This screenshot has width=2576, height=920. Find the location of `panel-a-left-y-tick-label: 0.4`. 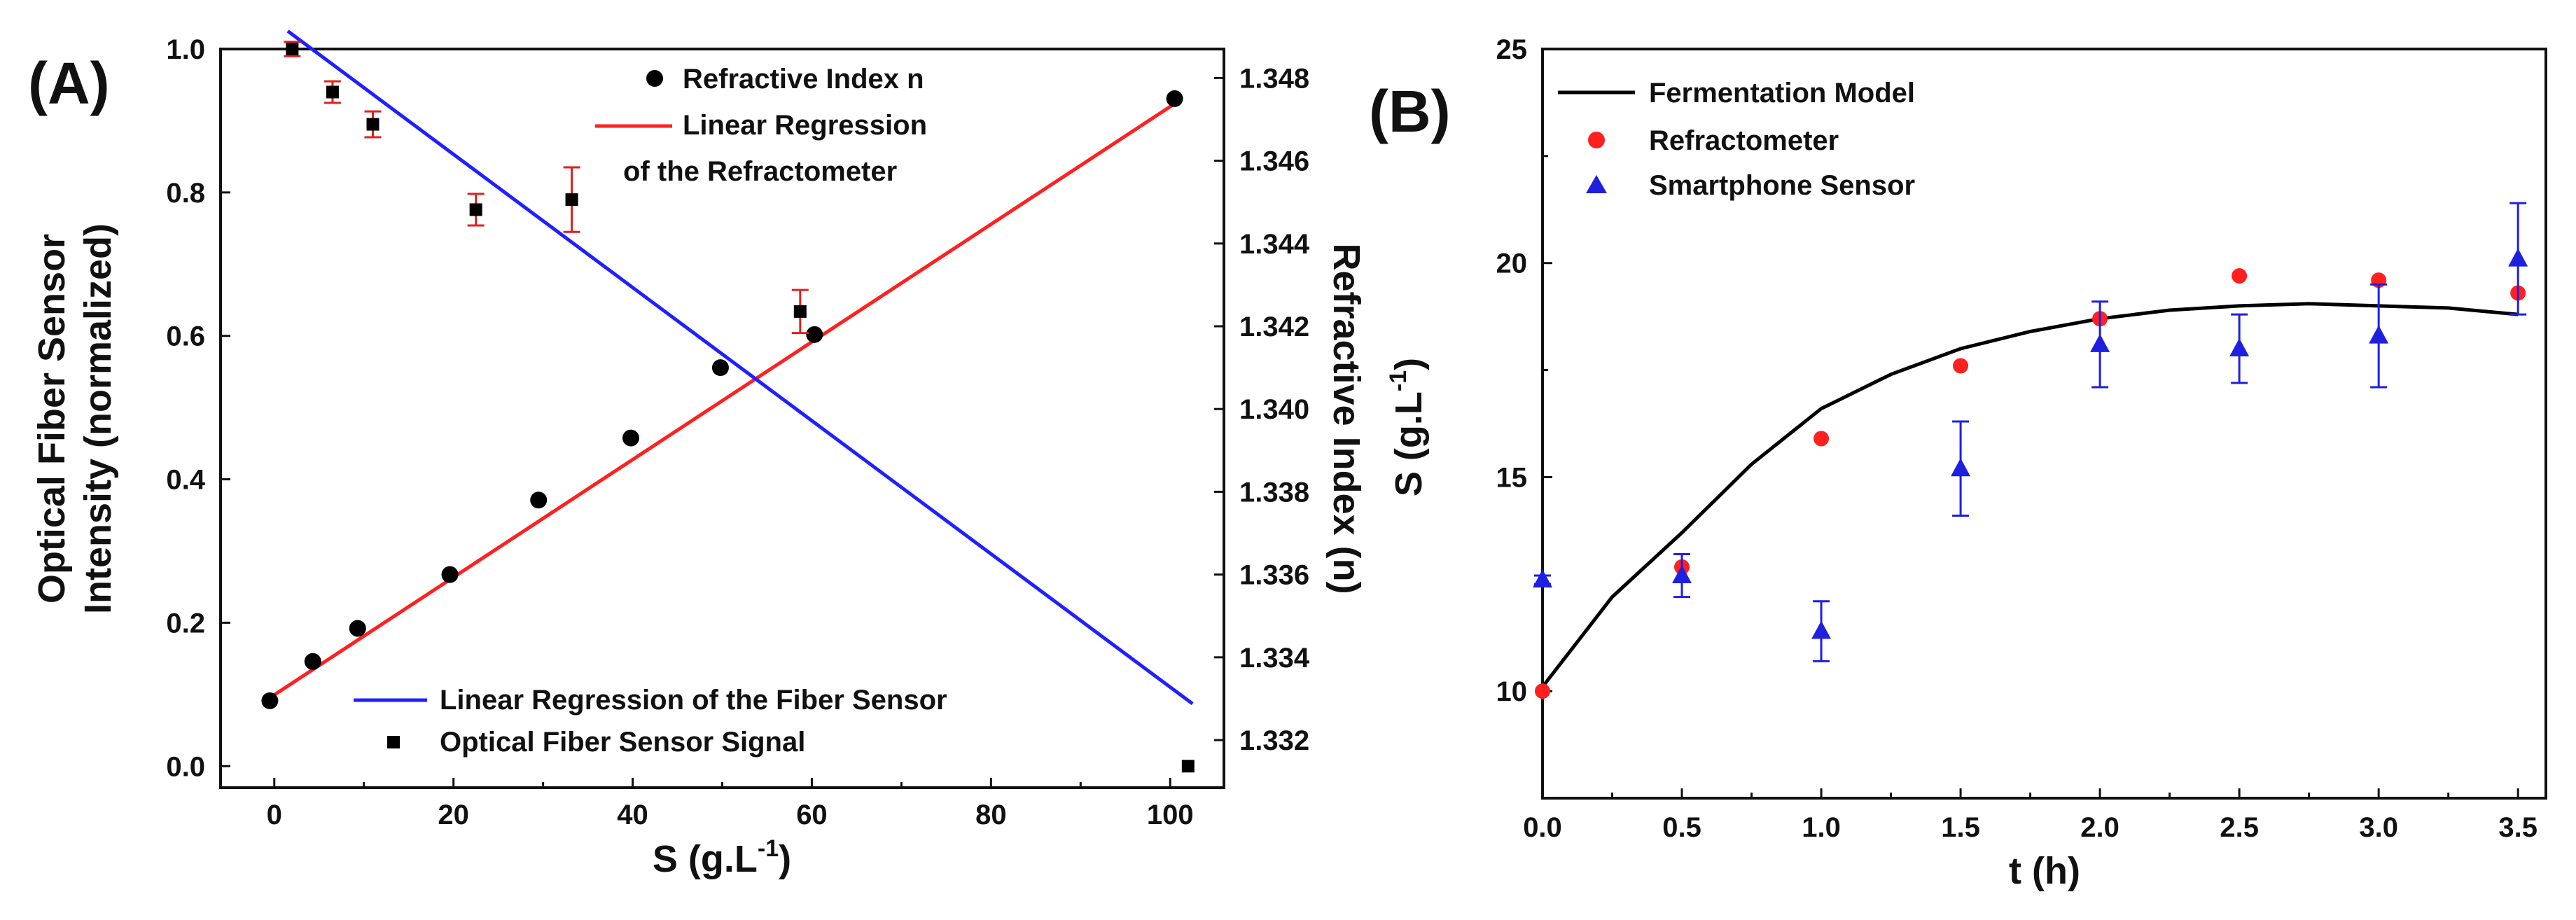

panel-a-left-y-tick-label: 0.4 is located at coordinates (185, 480).